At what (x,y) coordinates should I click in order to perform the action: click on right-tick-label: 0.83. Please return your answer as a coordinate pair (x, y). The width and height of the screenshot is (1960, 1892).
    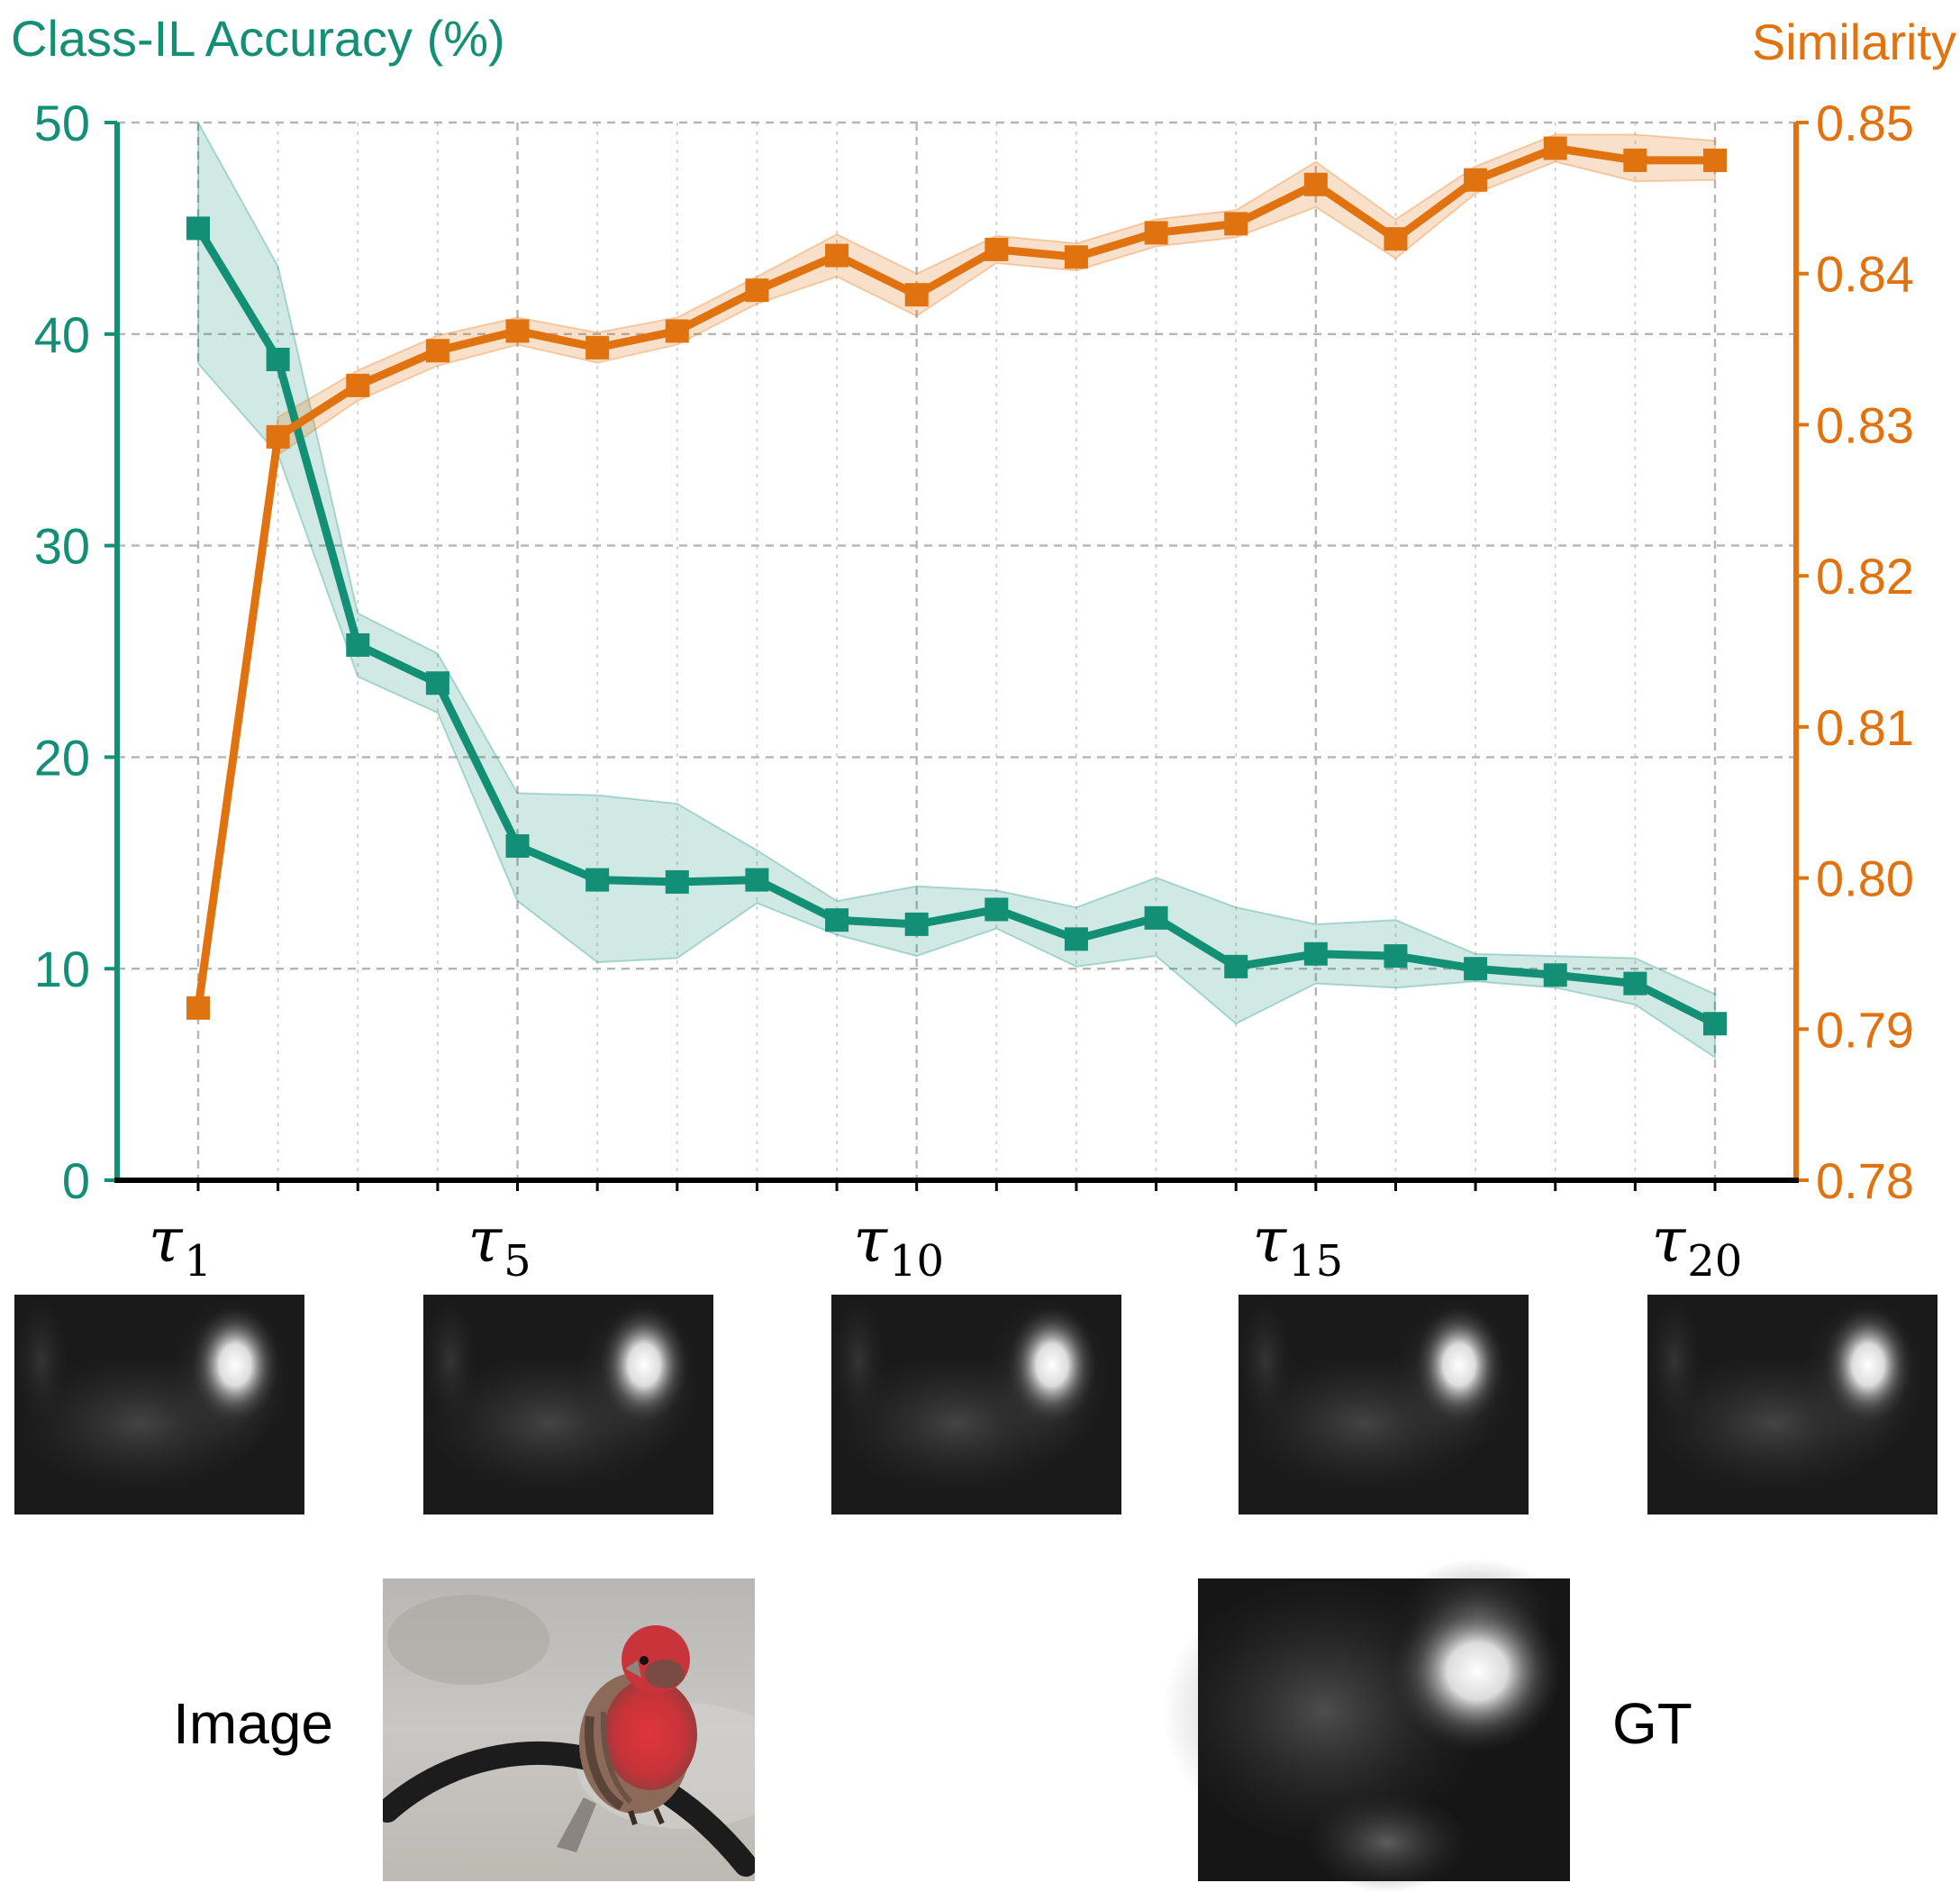
    Looking at the image, I should click on (1865, 424).